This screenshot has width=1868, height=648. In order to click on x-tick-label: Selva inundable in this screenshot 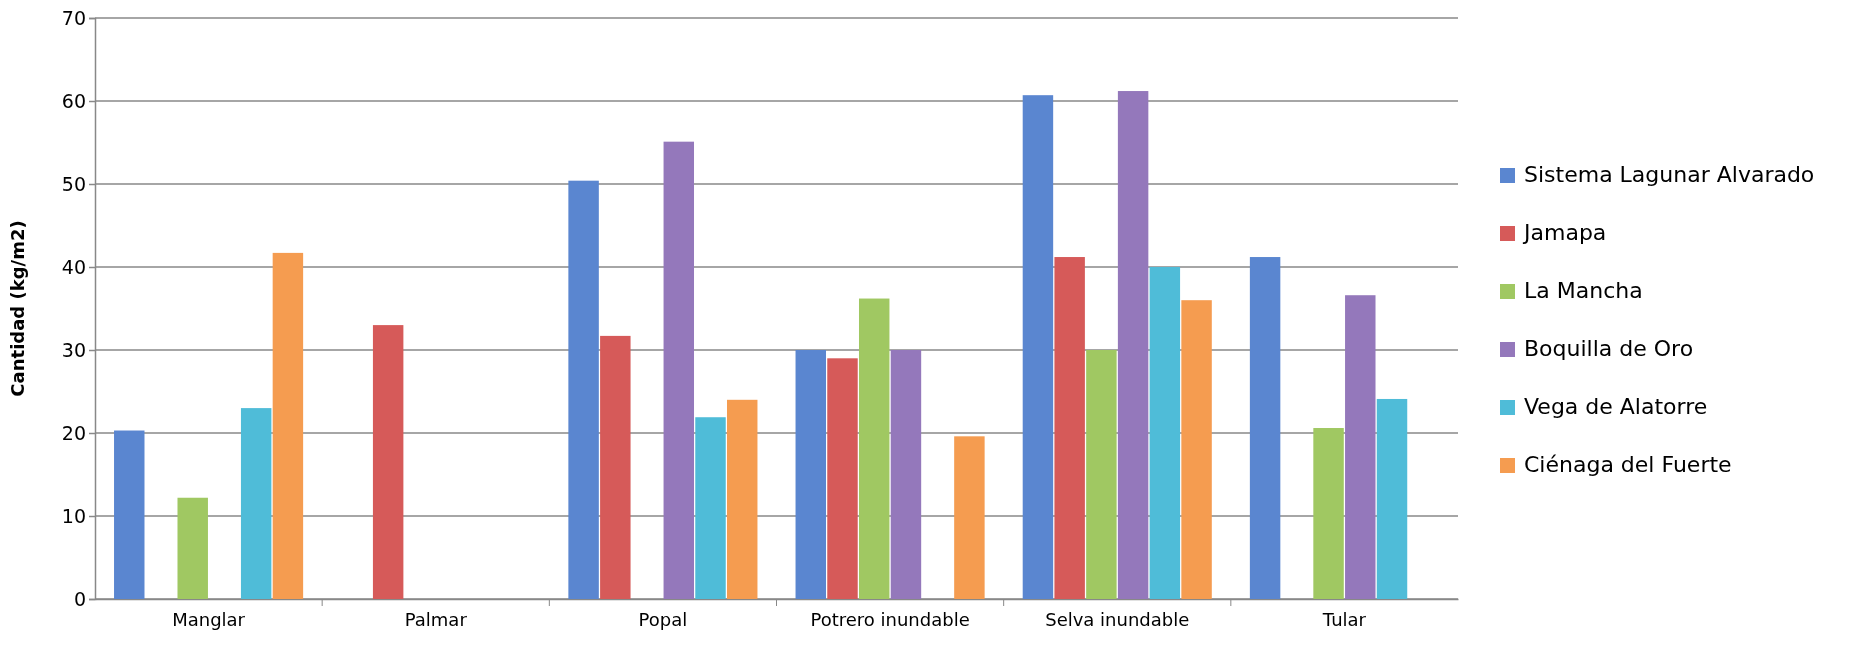, I will do `click(1117, 619)`.